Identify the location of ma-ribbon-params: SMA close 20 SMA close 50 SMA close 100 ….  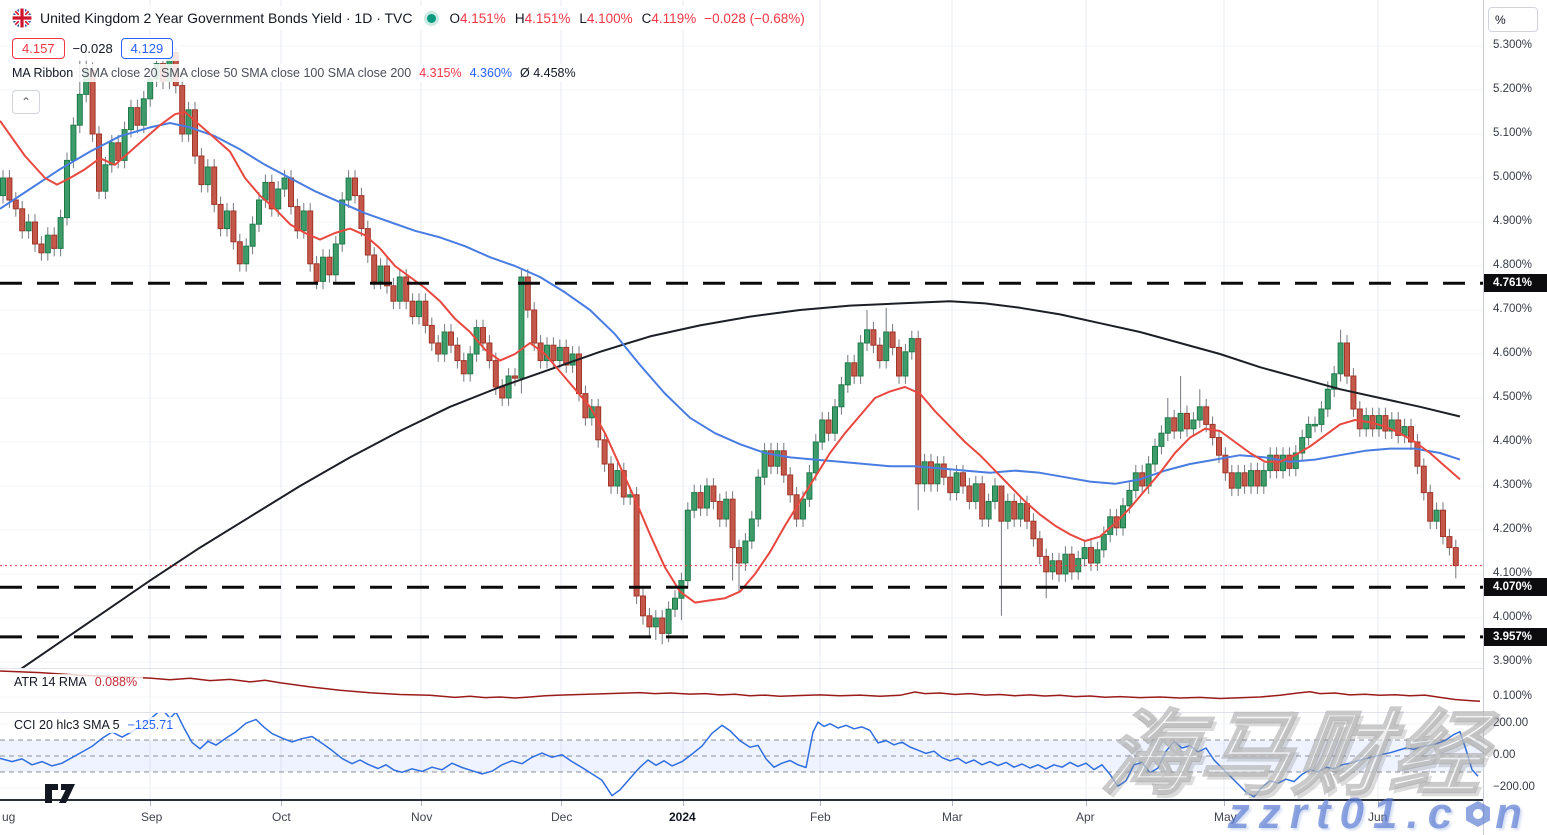
(246, 73).